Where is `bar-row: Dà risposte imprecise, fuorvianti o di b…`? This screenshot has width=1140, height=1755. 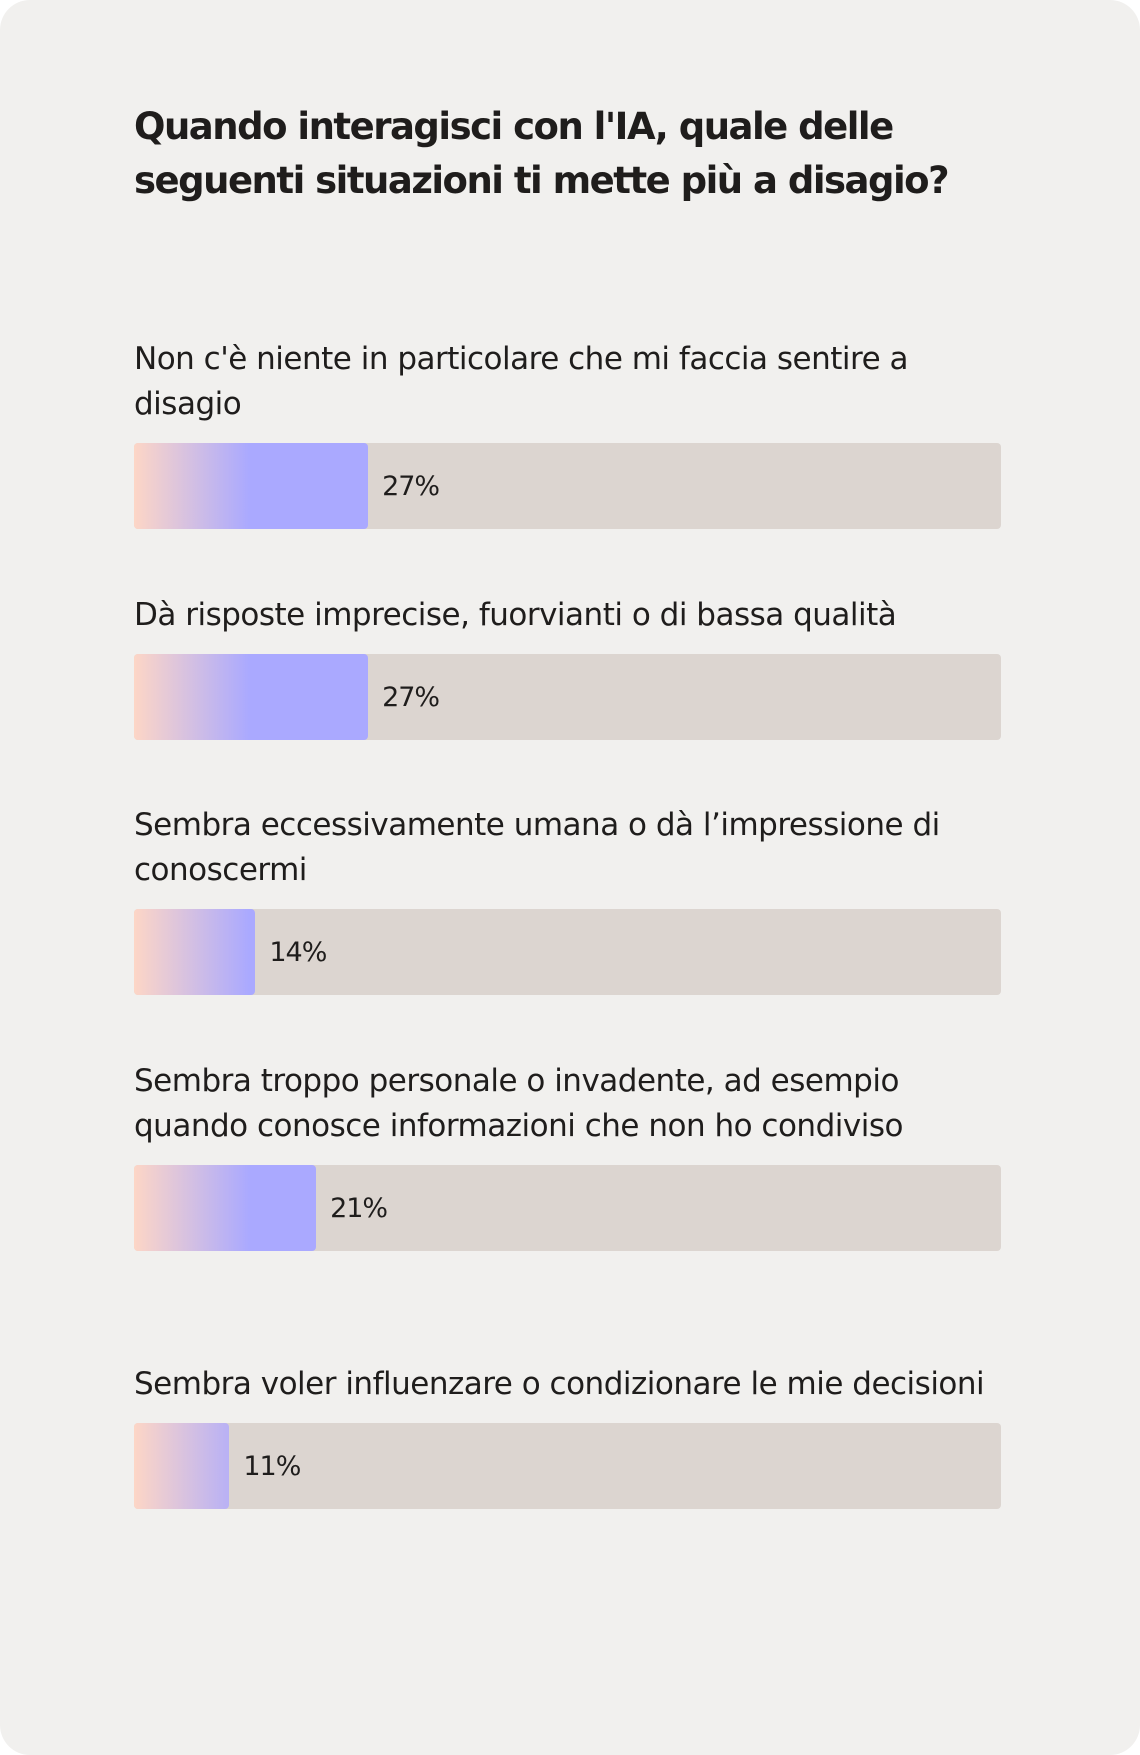 bar-row: Dà risposte imprecise, fuorvianti o di b… is located at coordinates (567, 668).